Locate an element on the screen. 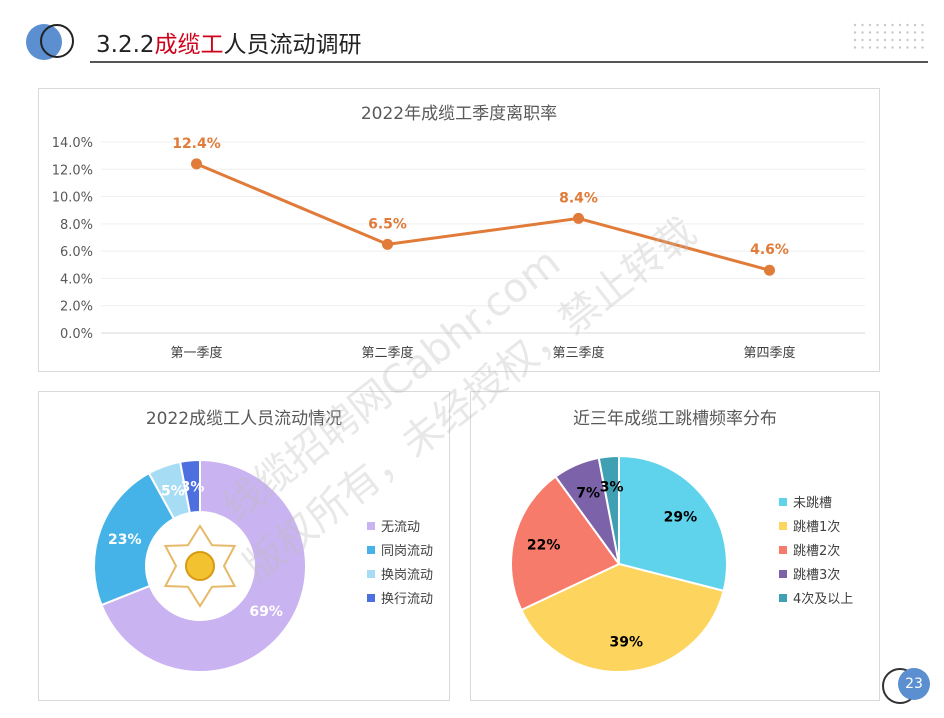 This screenshot has height=718, width=944. legend-item: 无流动 is located at coordinates (393, 525).